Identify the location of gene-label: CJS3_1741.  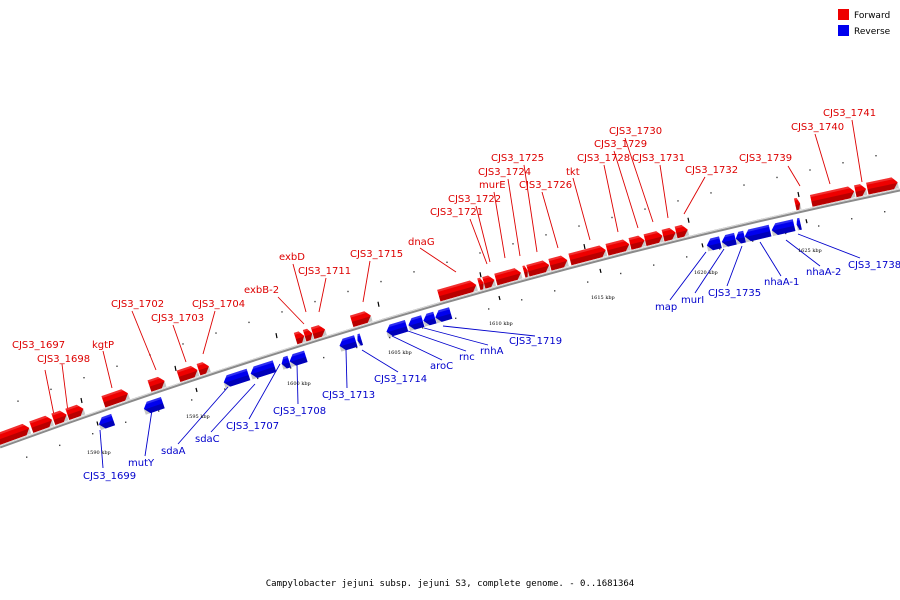
(849, 113).